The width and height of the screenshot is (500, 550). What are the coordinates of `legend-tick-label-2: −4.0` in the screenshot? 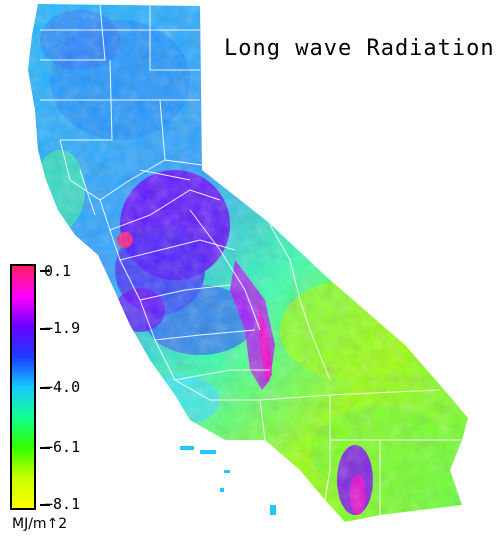 It's located at (62, 387).